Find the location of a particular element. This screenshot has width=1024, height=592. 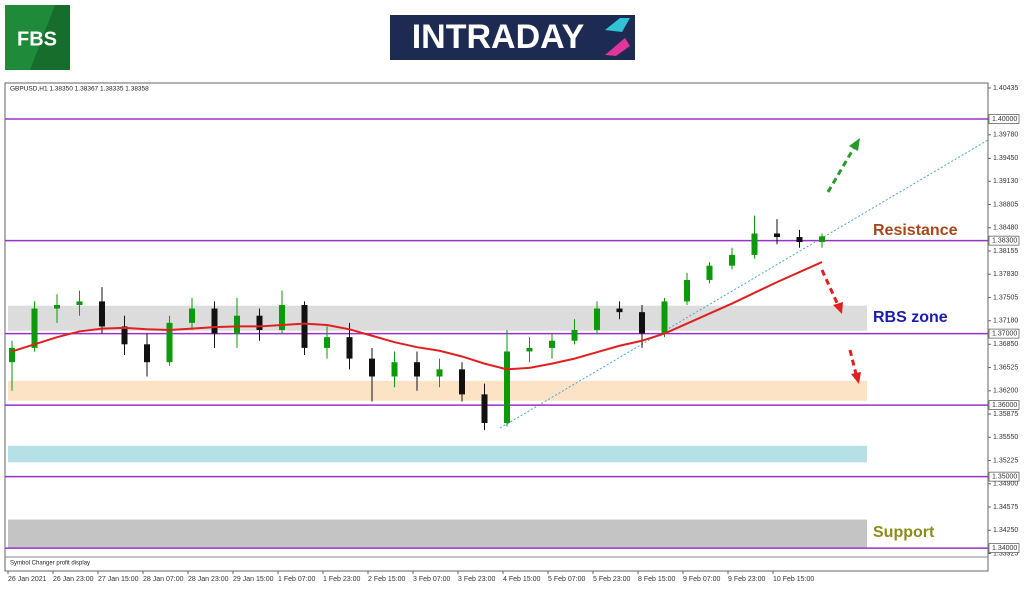

y-tick-label: 1.38155 is located at coordinates (1005, 251).